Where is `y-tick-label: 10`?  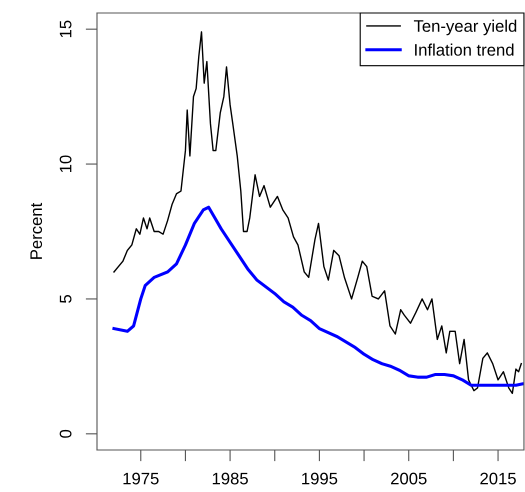 y-tick-label: 10 is located at coordinates (66, 163).